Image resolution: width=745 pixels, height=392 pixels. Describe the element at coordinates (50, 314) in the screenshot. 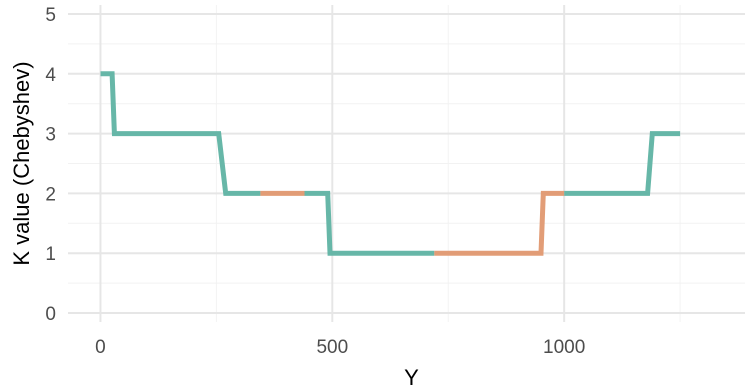

I see `y-tick-label: 0` at that location.